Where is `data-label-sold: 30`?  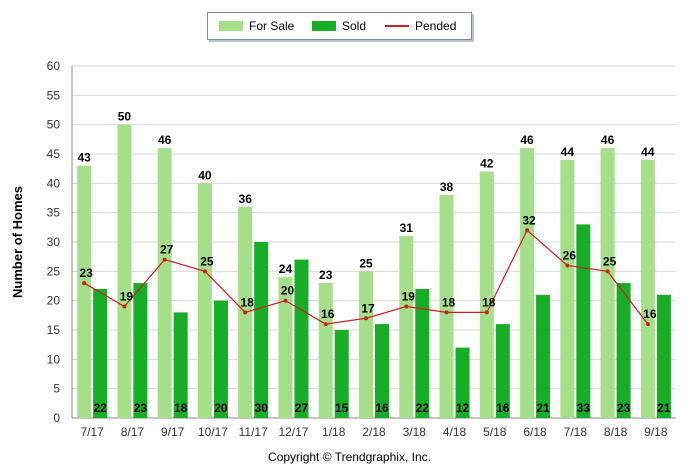
data-label-sold: 30 is located at coordinates (262, 408).